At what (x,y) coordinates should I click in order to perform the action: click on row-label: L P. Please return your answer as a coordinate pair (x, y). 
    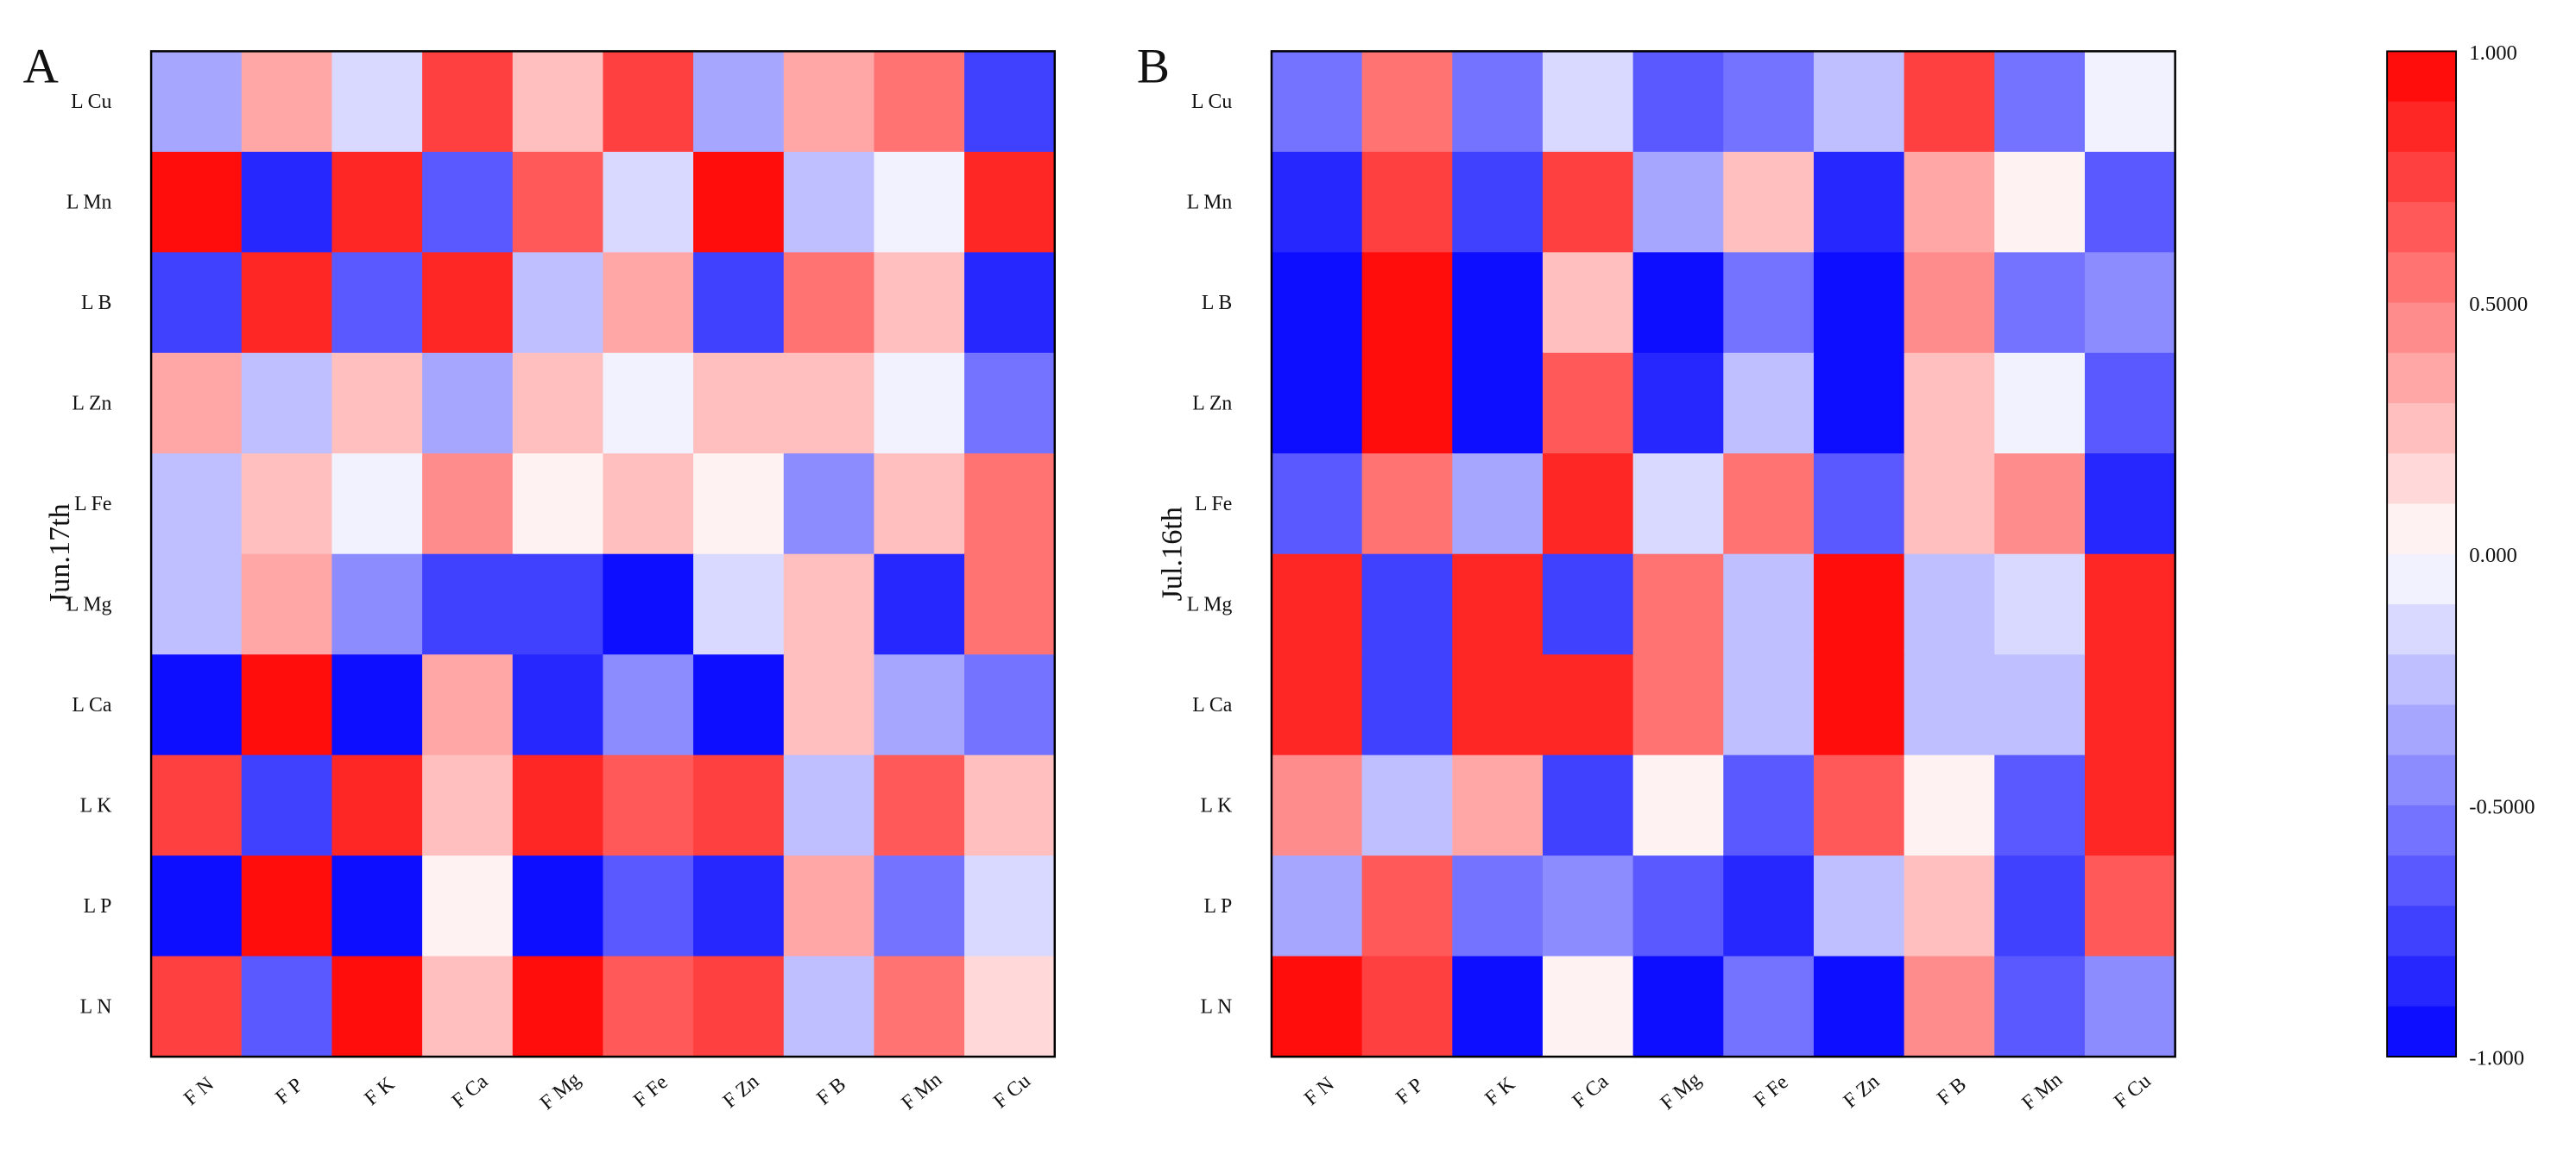
    Looking at the image, I should click on (98, 907).